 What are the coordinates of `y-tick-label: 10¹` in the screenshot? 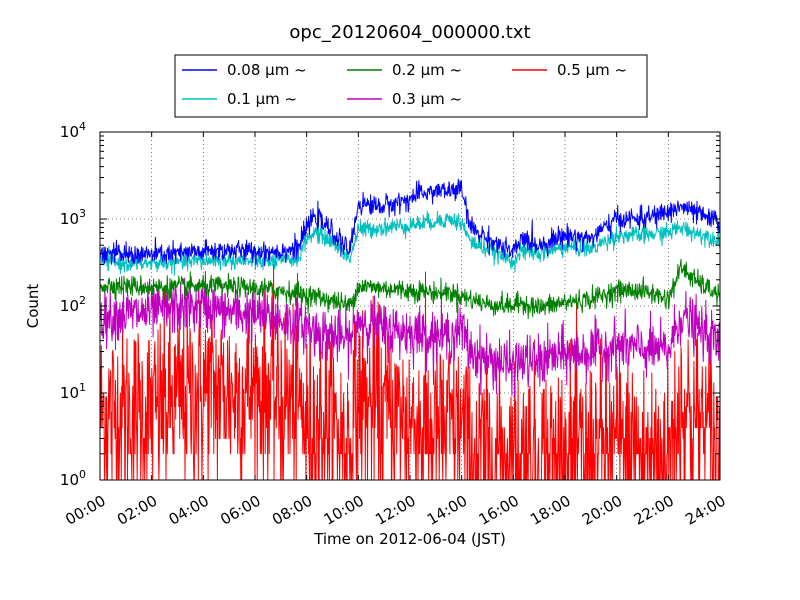 It's located at (73, 391).